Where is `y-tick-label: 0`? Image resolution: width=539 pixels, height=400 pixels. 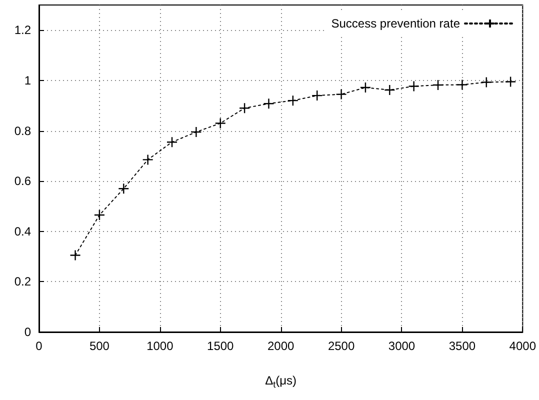 y-tick-label: 0 is located at coordinates (28, 332).